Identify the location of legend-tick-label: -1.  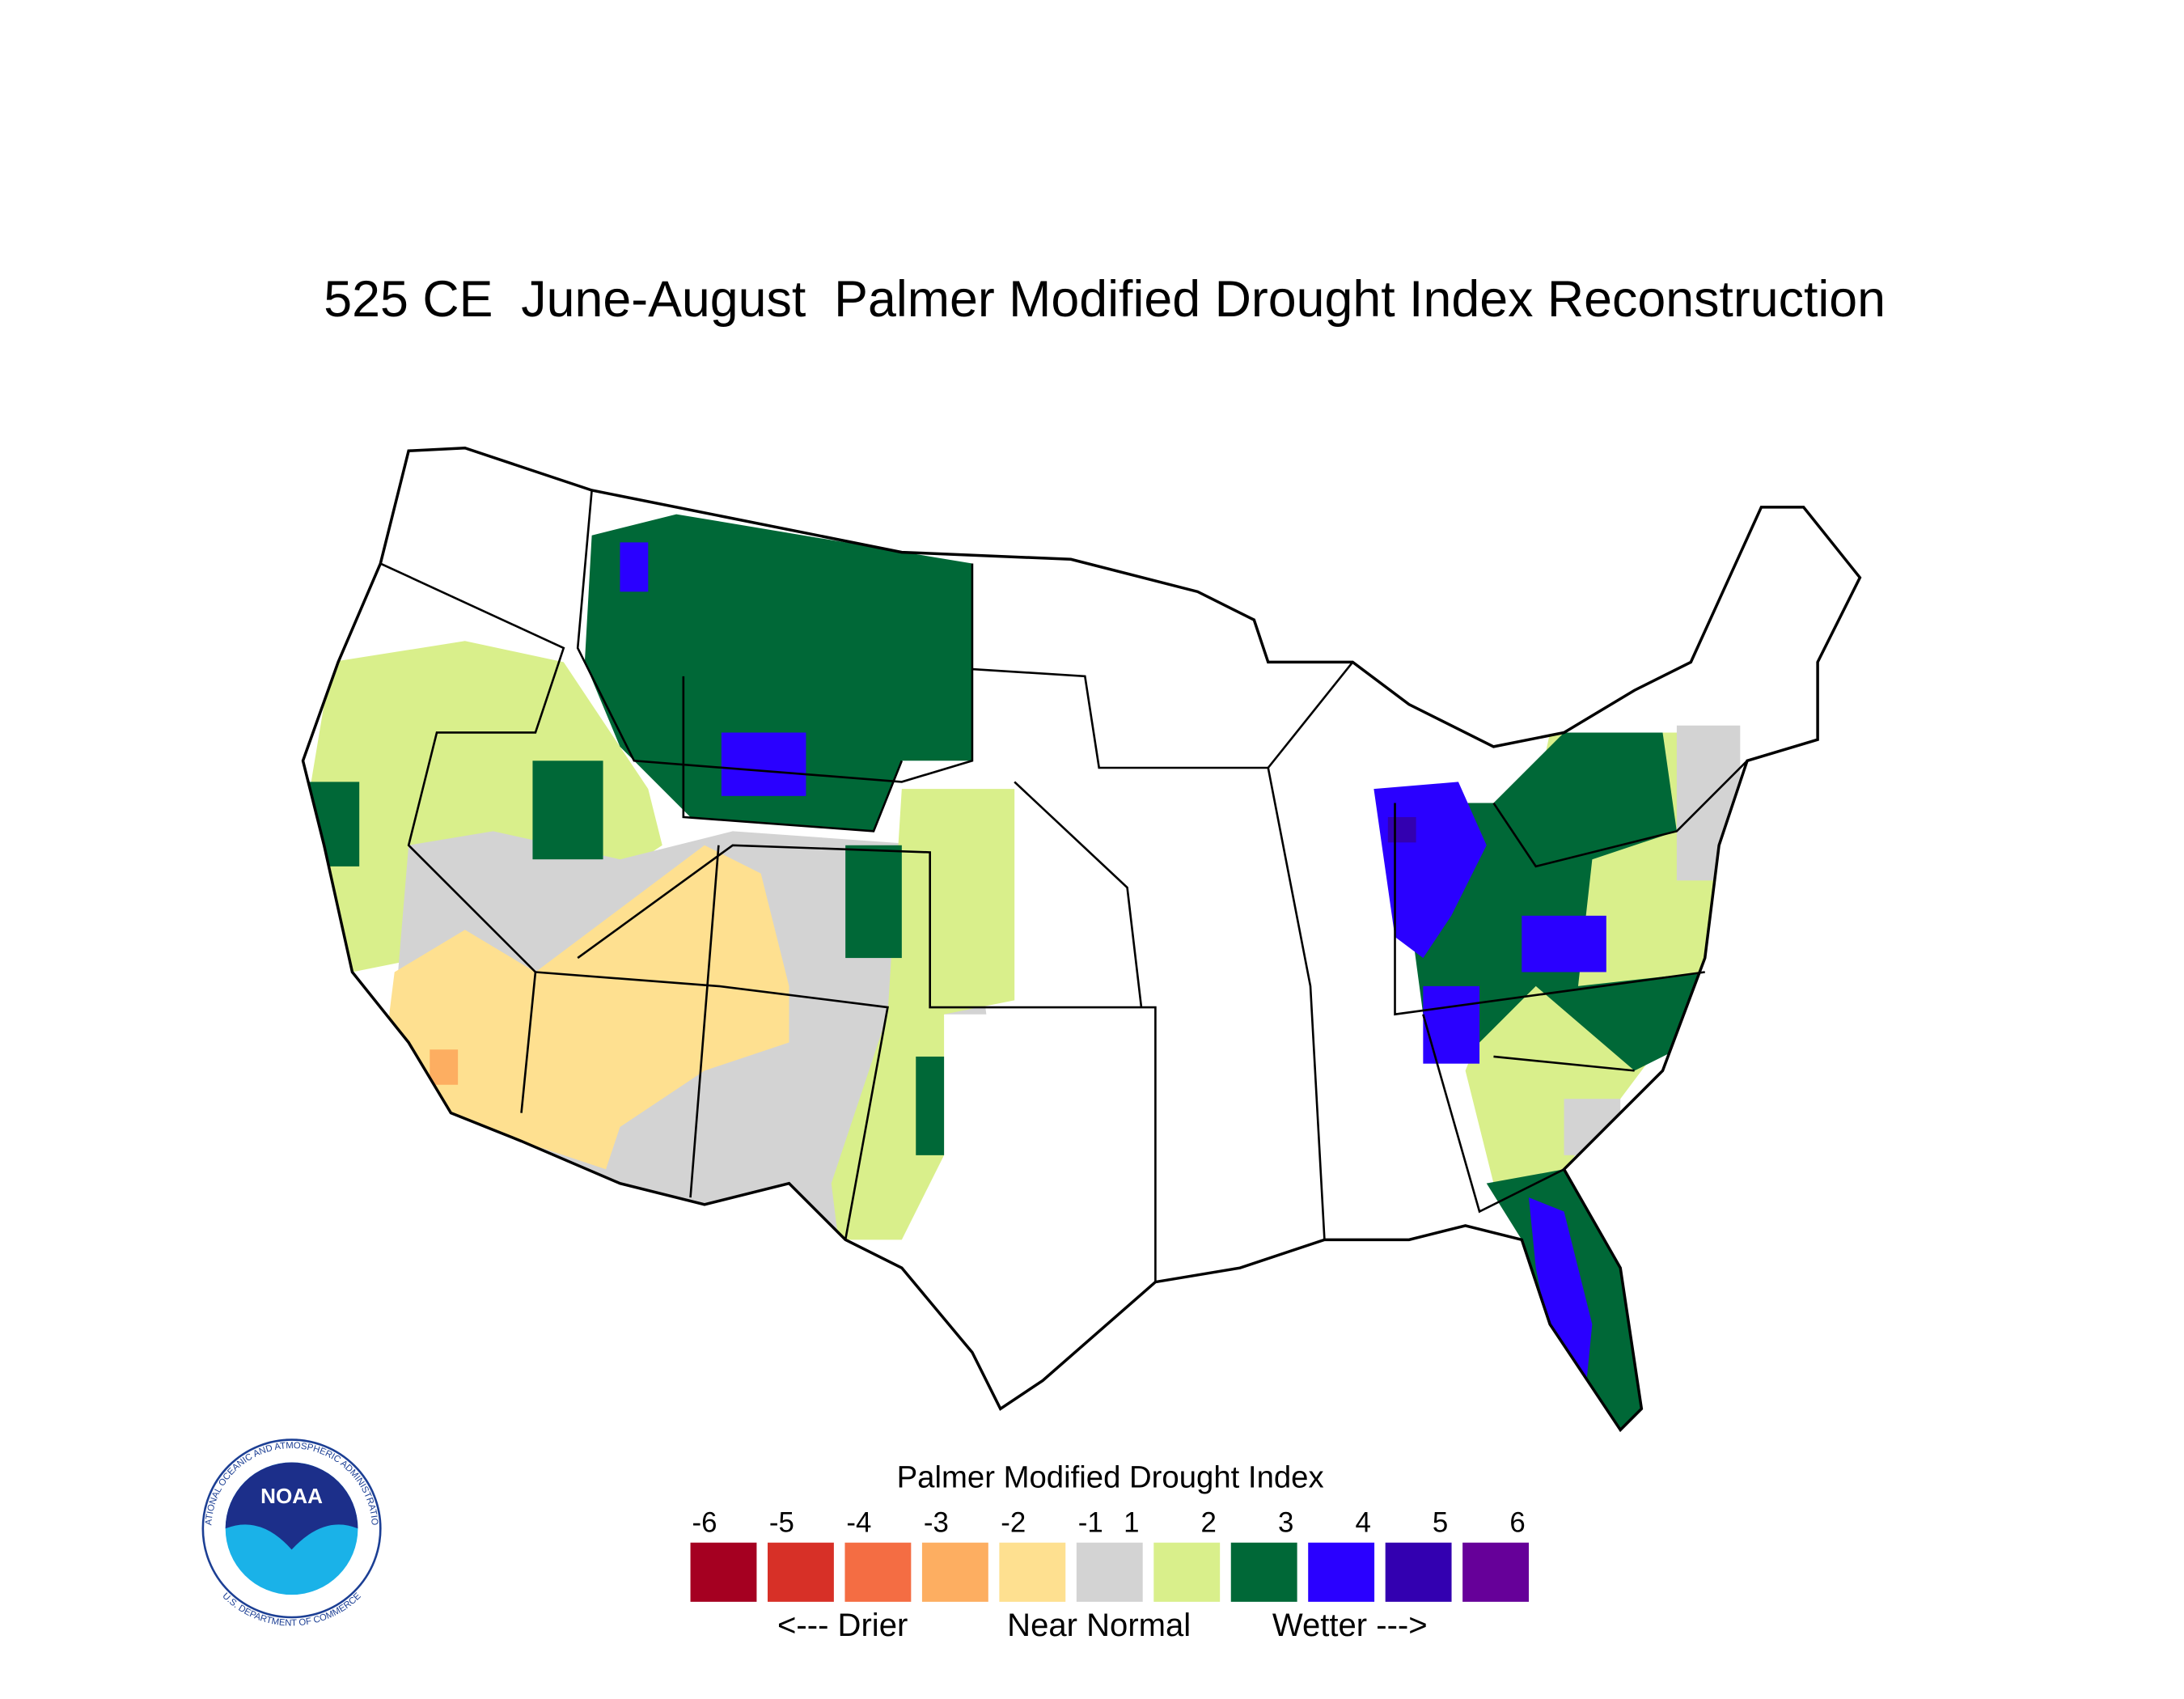
(1090, 1522).